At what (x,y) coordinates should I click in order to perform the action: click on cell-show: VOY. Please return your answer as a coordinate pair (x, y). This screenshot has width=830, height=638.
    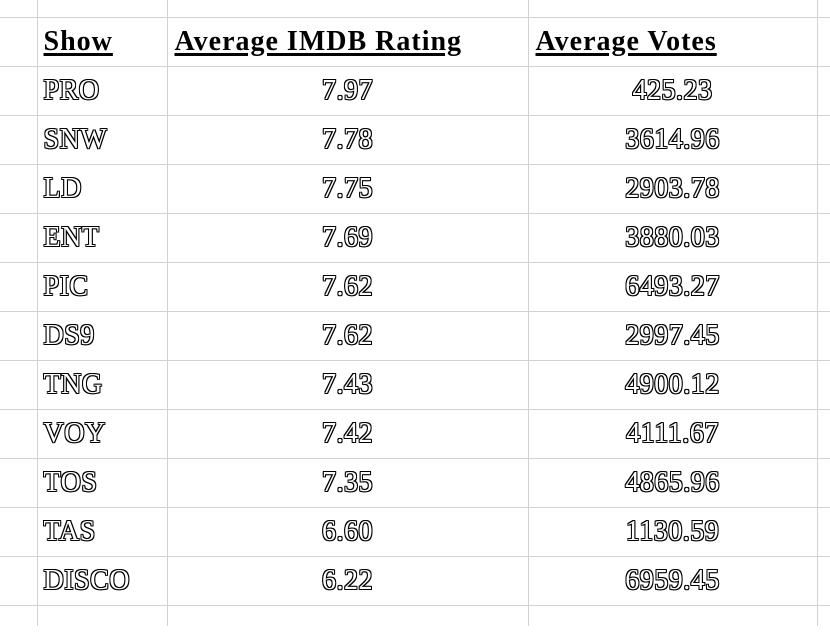
    Looking at the image, I should click on (102, 433).